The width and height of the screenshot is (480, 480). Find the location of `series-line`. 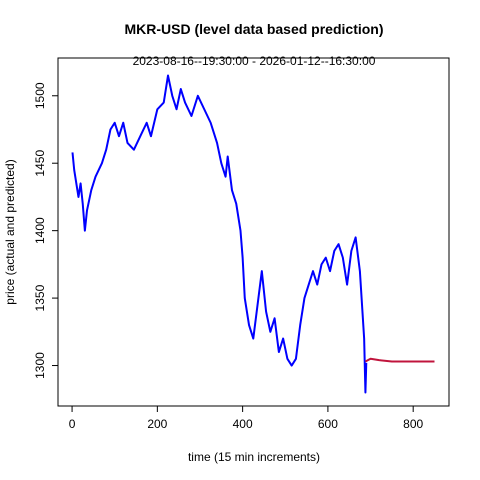

series-line is located at coordinates (399, 360).